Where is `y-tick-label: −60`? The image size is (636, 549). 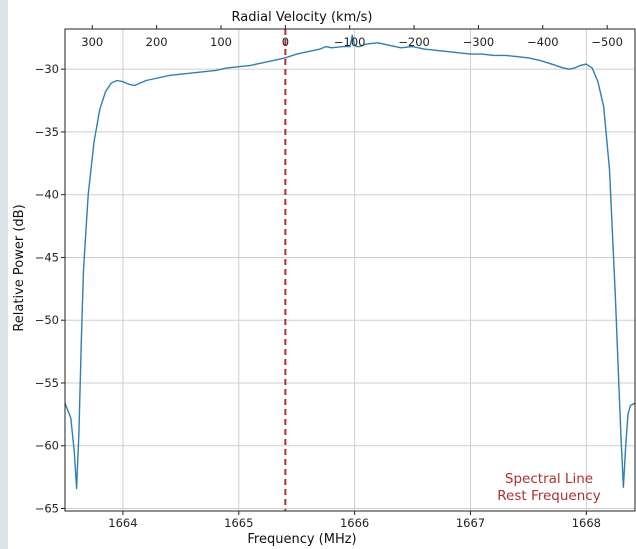 y-tick-label: −60 is located at coordinates (47, 446).